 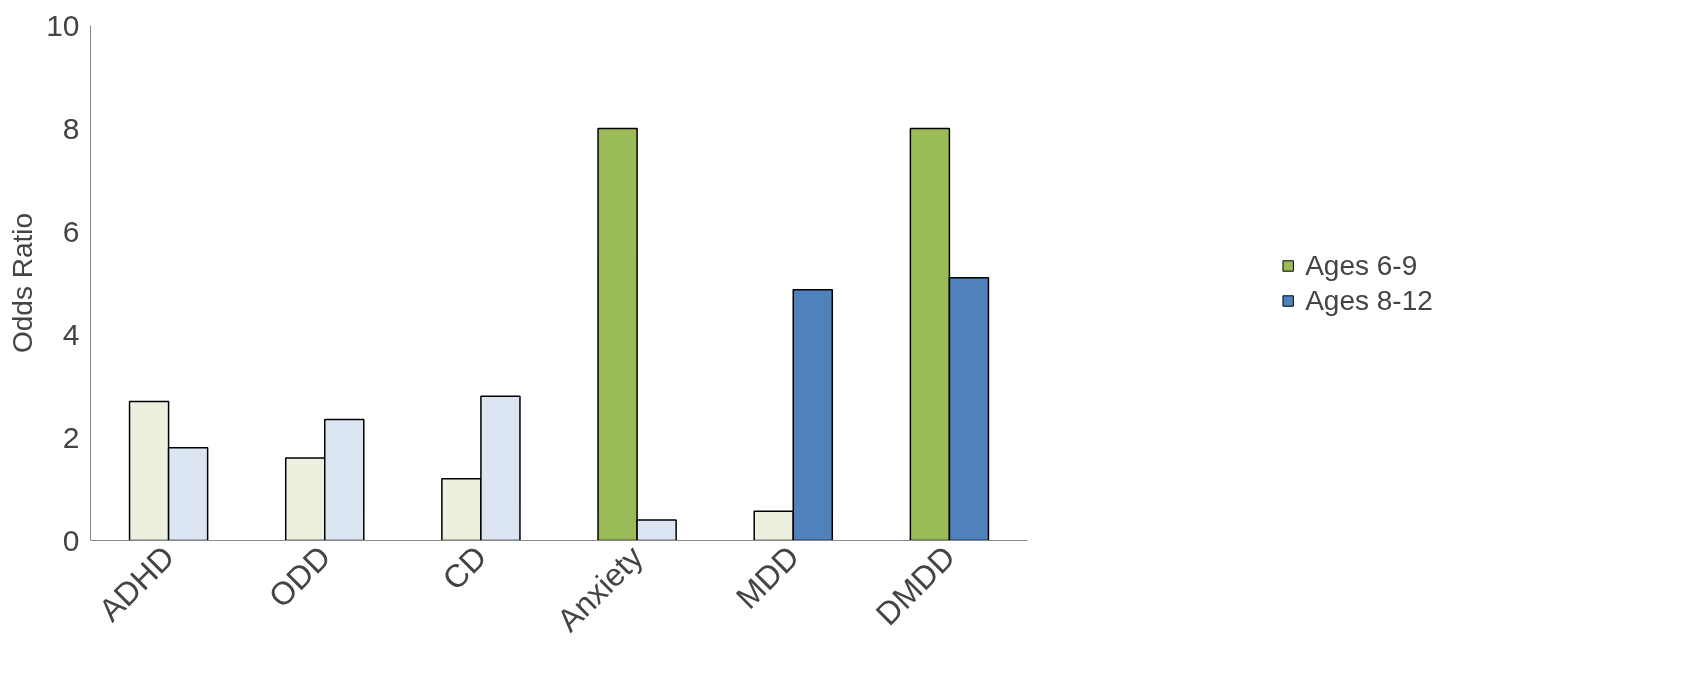 What do you see at coordinates (71, 128) in the screenshot?
I see `y-tick-label: 8` at bounding box center [71, 128].